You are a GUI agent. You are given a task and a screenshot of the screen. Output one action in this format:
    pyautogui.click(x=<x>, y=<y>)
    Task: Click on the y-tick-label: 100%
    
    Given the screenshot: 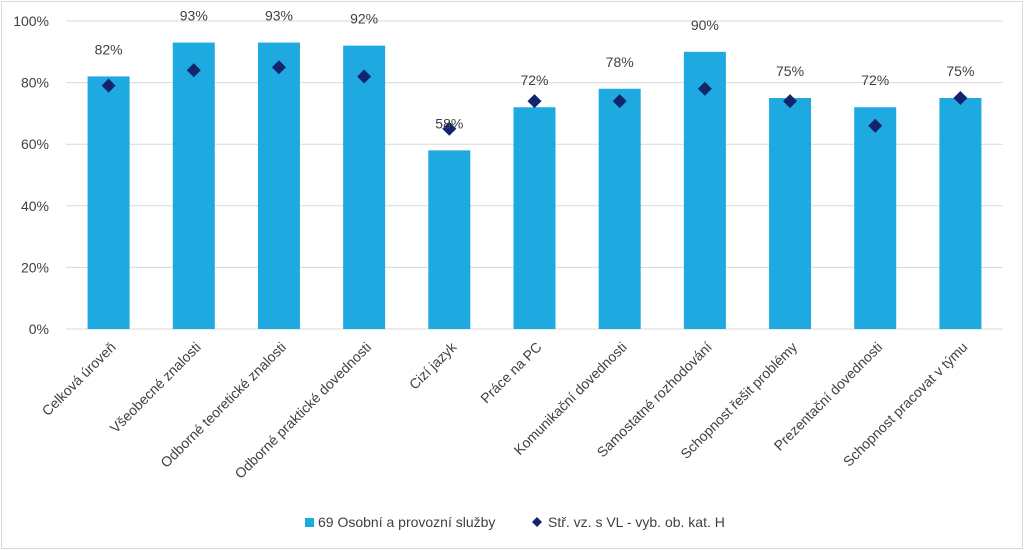 What is the action you would take?
    pyautogui.click(x=31, y=21)
    